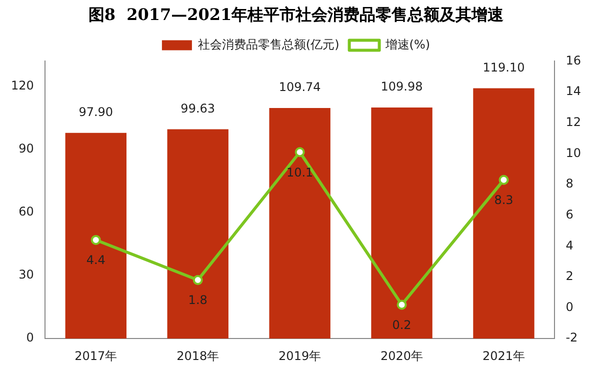 The image size is (592, 371). I want to click on y-tick-label: 90, so click(26, 149).